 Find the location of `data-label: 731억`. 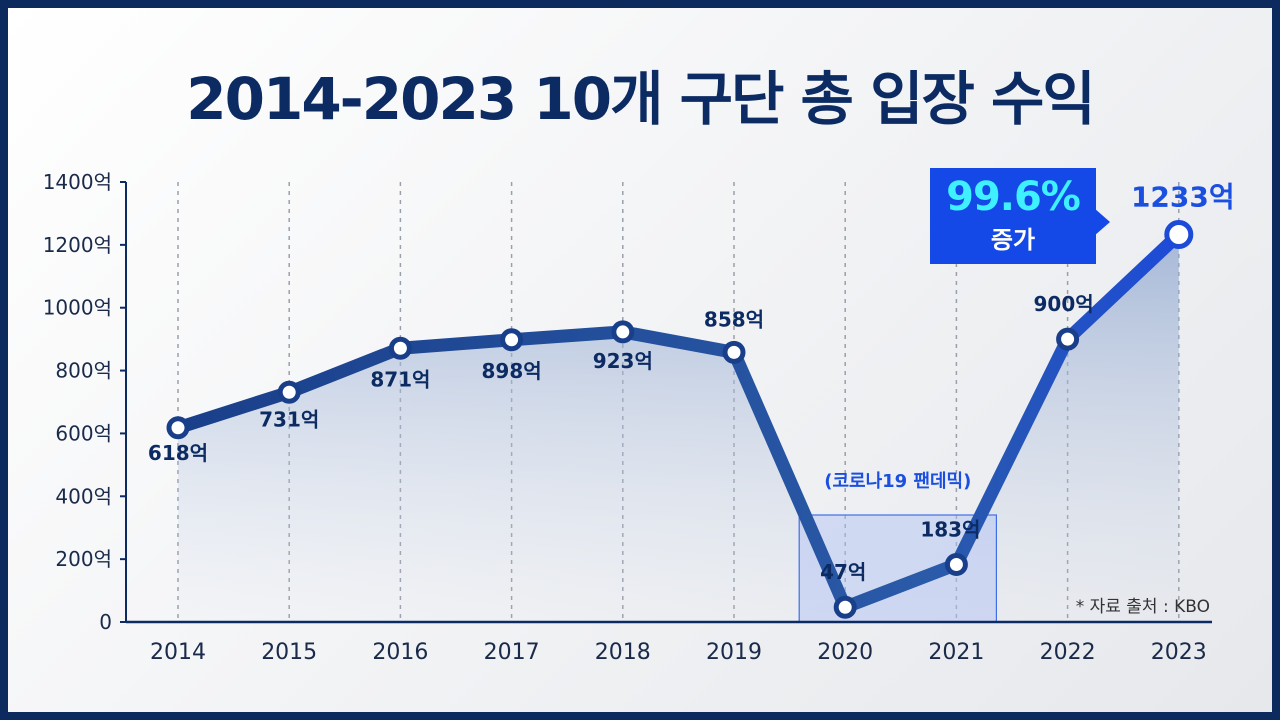

data-label: 731억 is located at coordinates (289, 419).